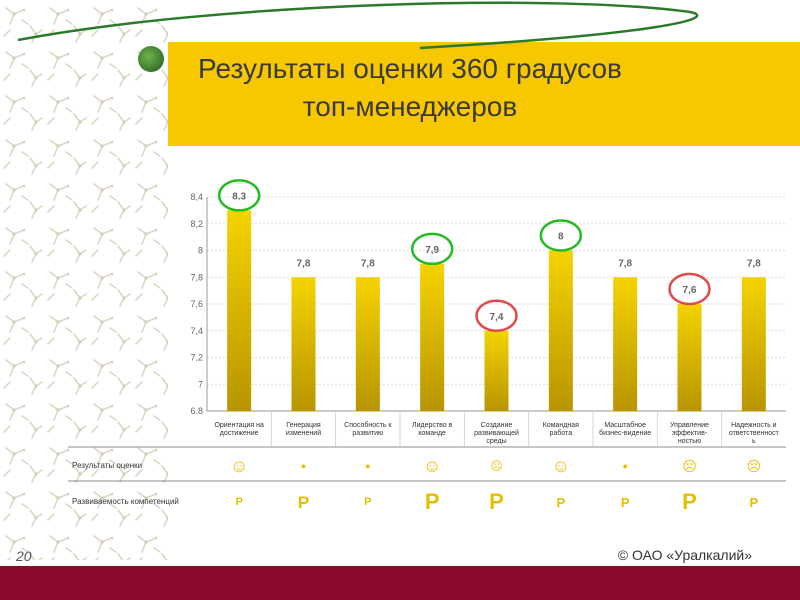 The image size is (800, 600). What do you see at coordinates (358, 25) in the screenshot?
I see `decorative-swoosh` at bounding box center [358, 25].